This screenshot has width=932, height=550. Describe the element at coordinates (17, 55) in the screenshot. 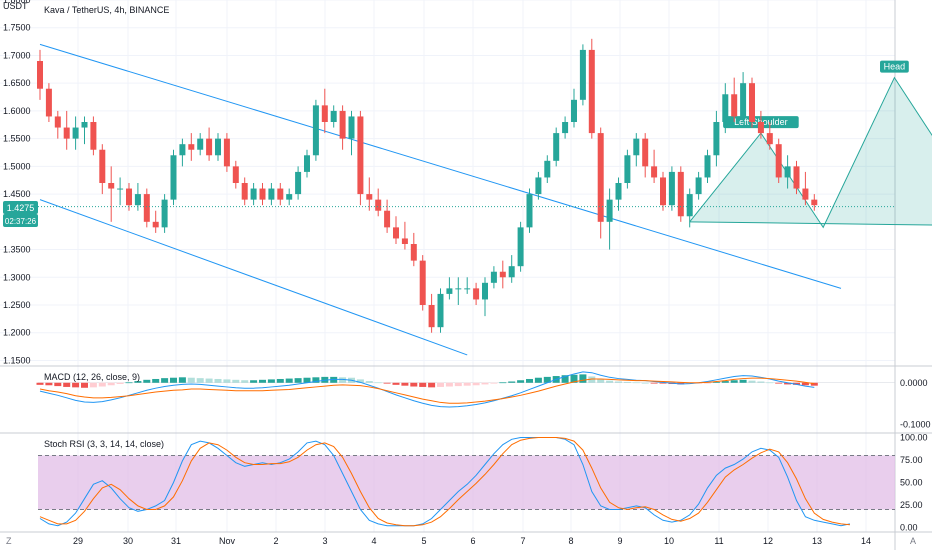

I see `price-tick-label: 1.7000` at that location.